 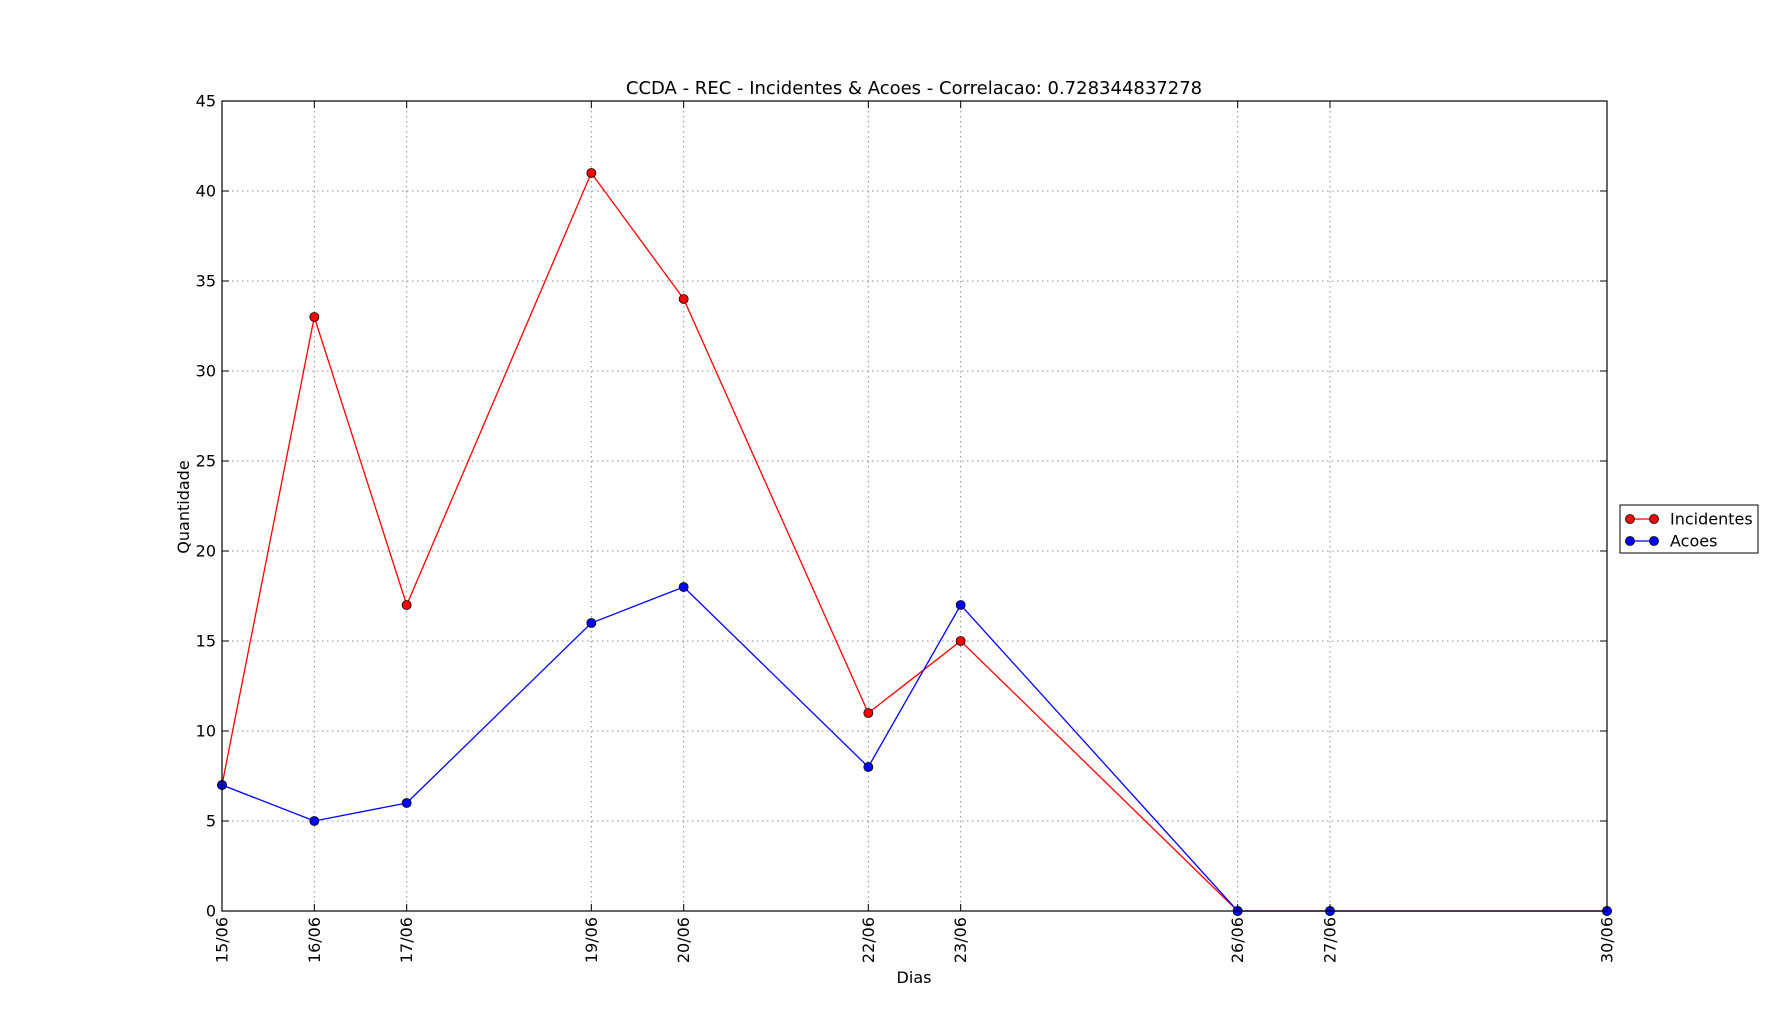 What do you see at coordinates (591, 940) in the screenshot?
I see `x-tick-label: 19/06` at bounding box center [591, 940].